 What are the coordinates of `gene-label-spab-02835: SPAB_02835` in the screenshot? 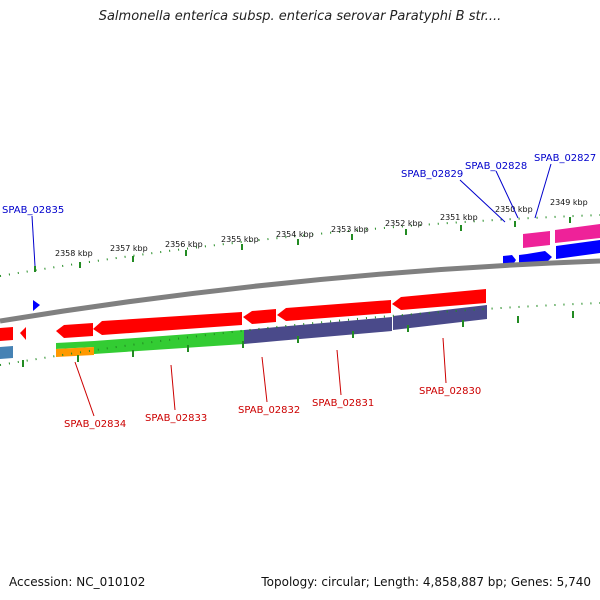 It's located at (33, 210).